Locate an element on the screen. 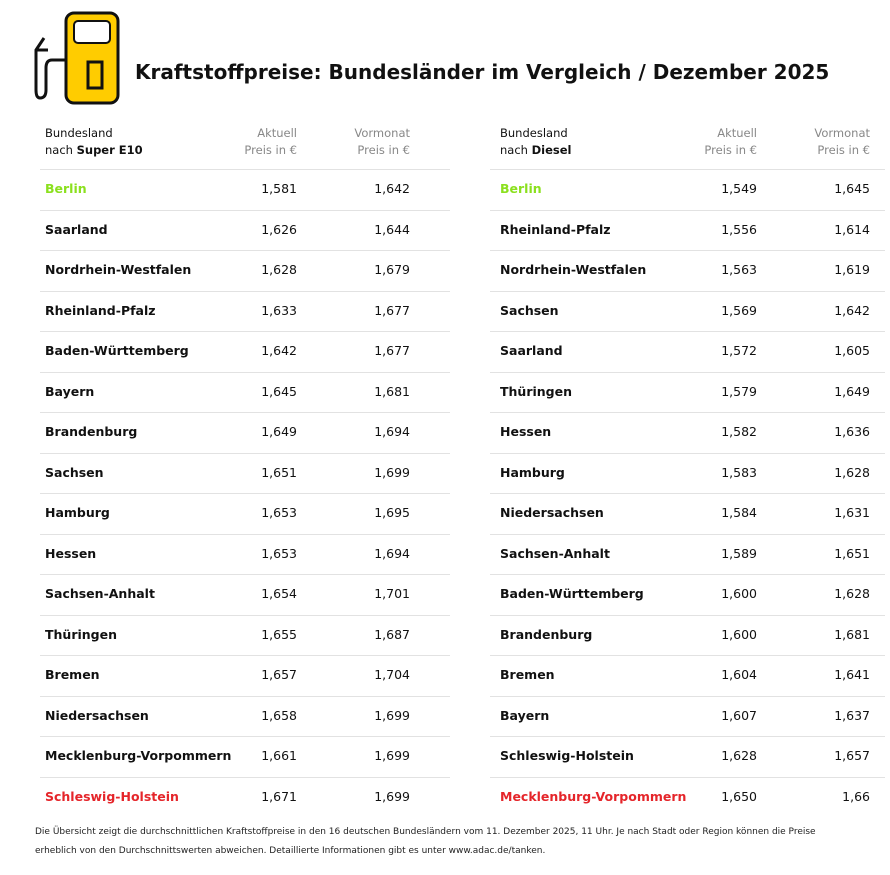  price-current: 1,569 is located at coordinates (739, 310).